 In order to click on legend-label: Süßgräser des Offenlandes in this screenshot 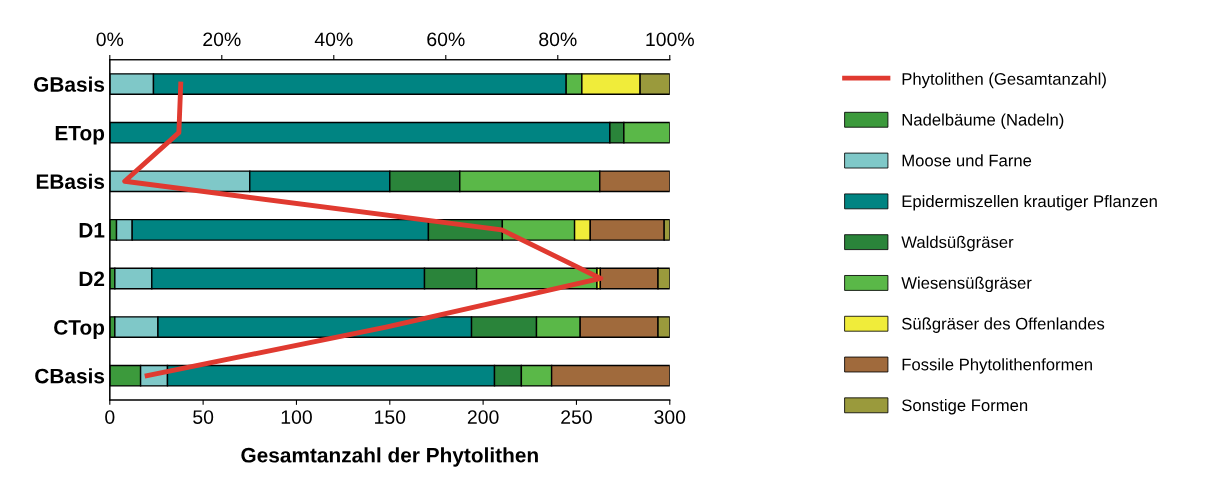, I will do `click(1003, 325)`.